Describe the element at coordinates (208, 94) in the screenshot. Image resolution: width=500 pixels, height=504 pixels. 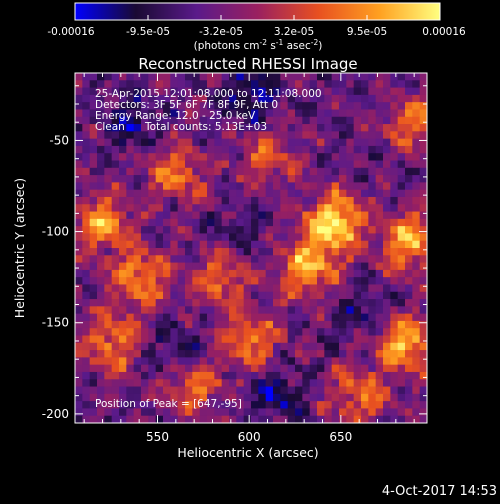
I see `time-range-label: 25-Apr-2015 12:01:08.000 to 12:11:08.000` at that location.